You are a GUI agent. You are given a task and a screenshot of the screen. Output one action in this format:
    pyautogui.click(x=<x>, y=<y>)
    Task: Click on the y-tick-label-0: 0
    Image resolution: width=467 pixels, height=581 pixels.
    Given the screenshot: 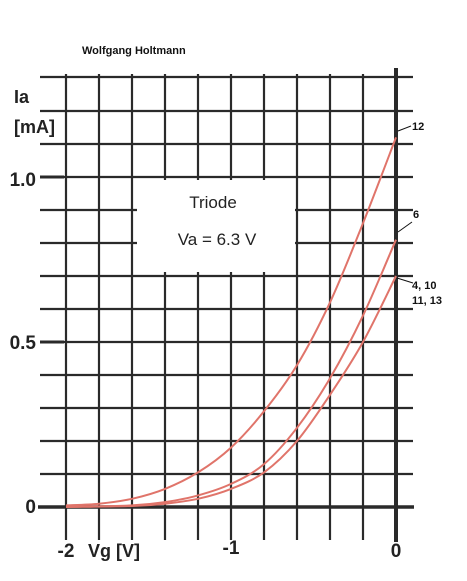 What is the action you would take?
    pyautogui.click(x=30, y=507)
    